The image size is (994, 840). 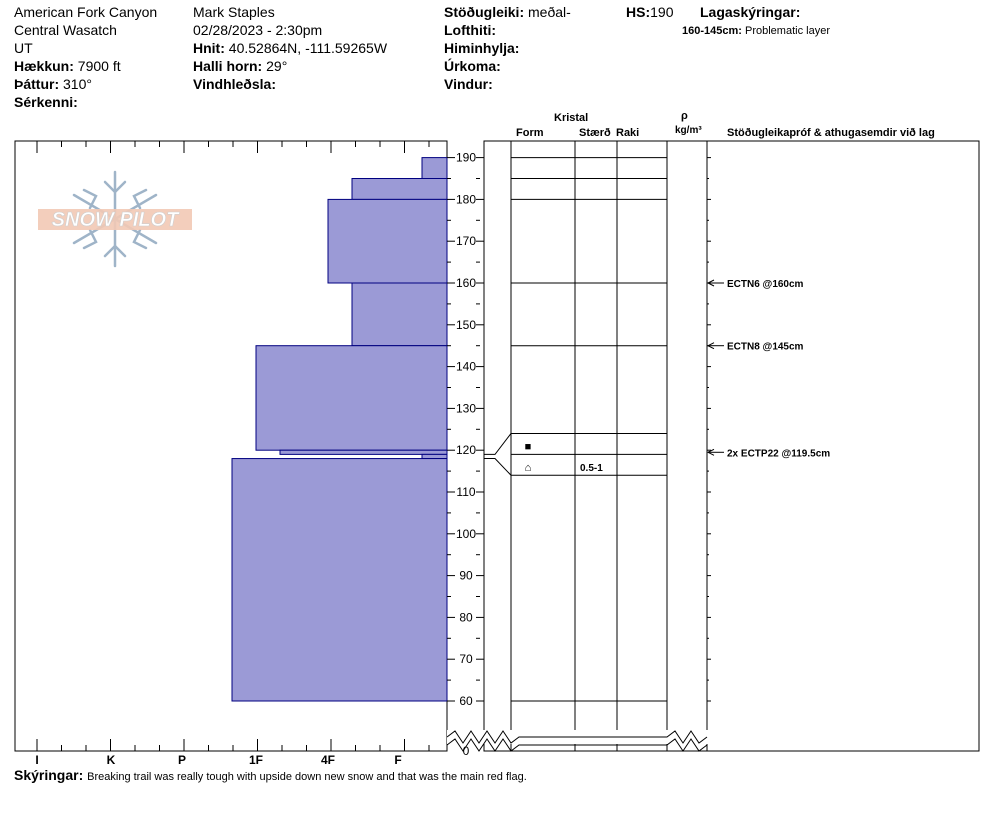 What do you see at coordinates (77, 84) in the screenshot?
I see `aspect-value: 310°` at bounding box center [77, 84].